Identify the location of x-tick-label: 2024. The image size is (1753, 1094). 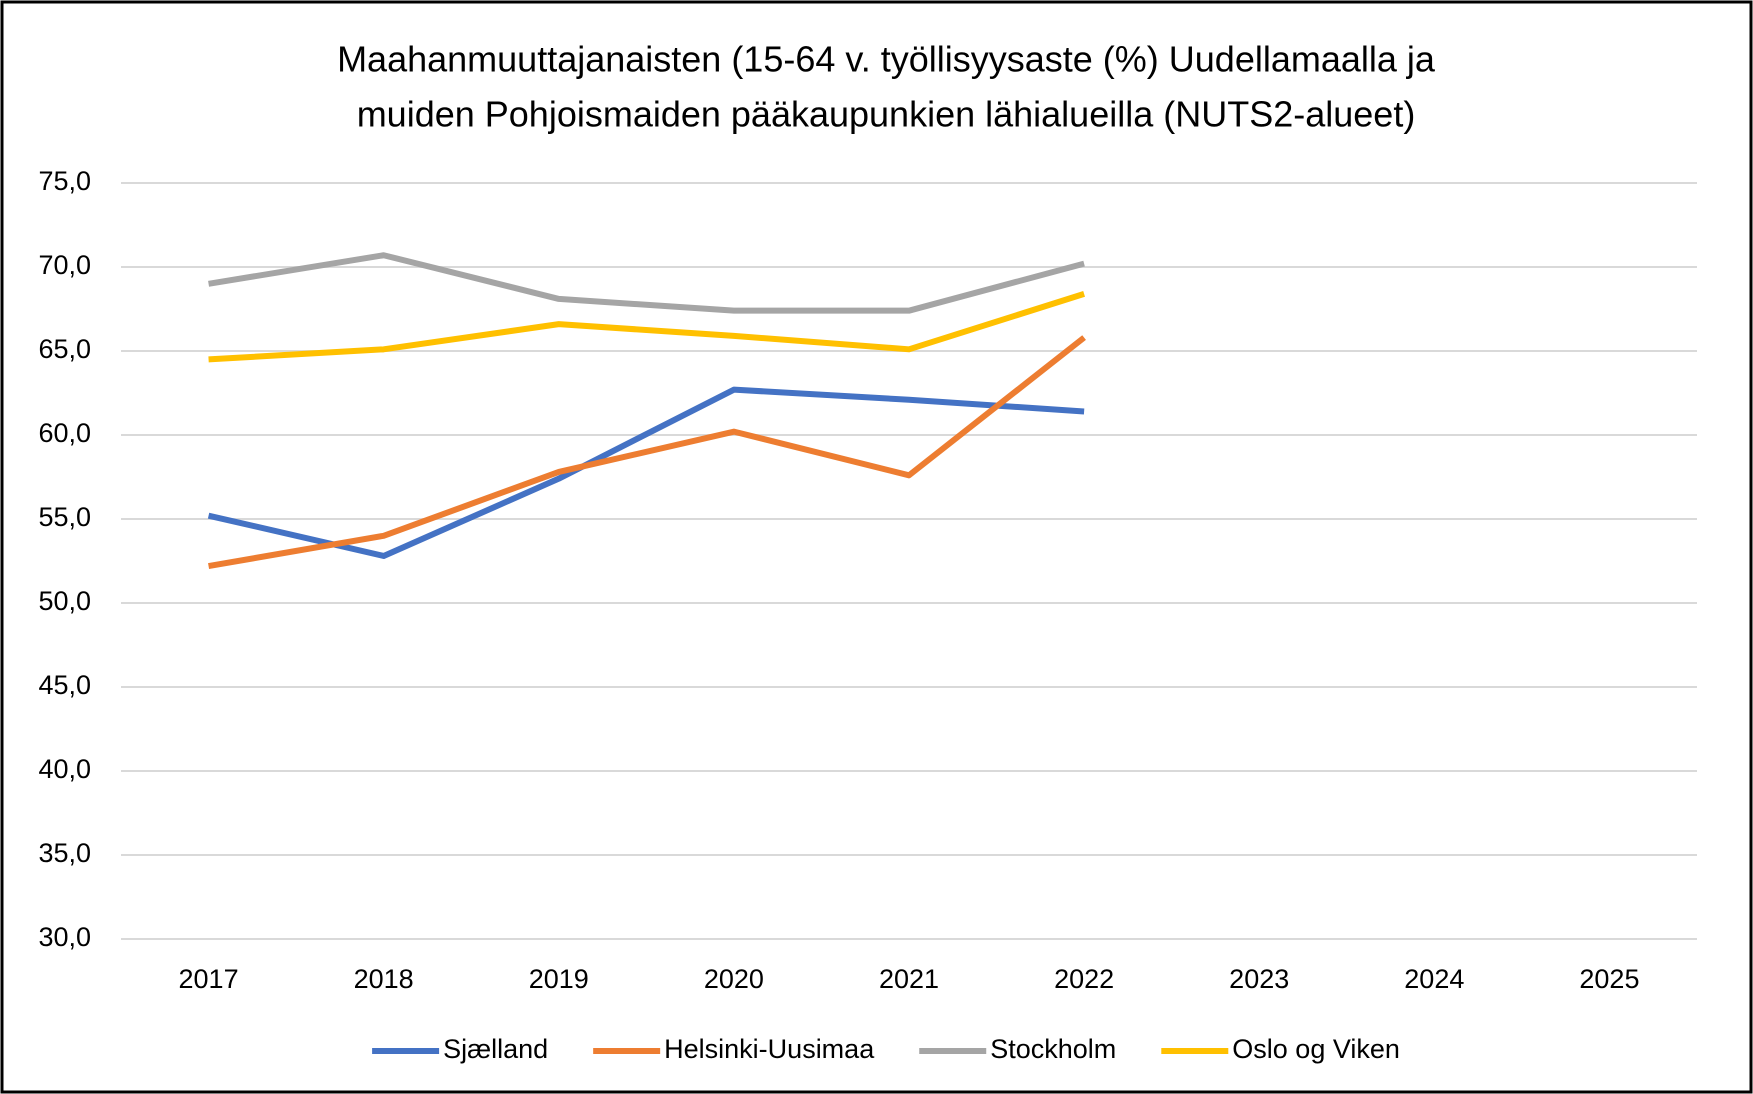
(1434, 979).